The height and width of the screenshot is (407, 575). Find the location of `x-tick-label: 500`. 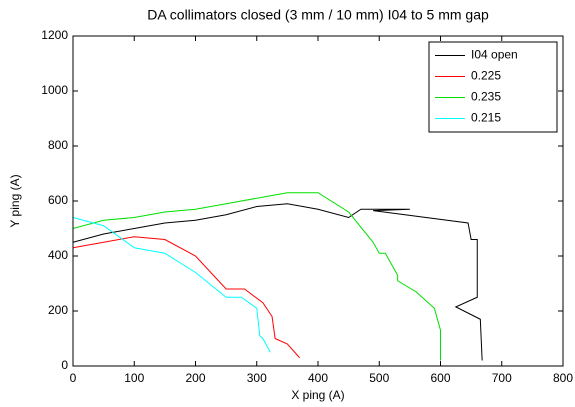

x-tick-label: 500 is located at coordinates (379, 378).